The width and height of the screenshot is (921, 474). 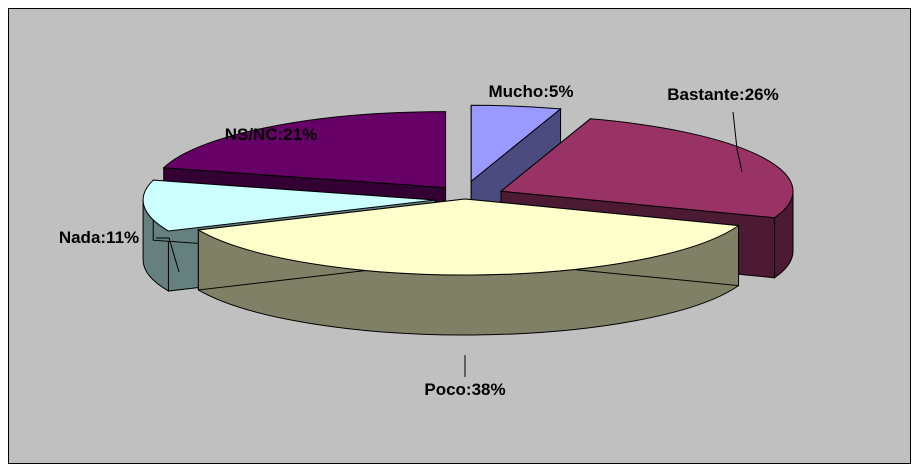 What do you see at coordinates (271, 134) in the screenshot?
I see `slice-label-ns-nc: NS/NC:21%` at bounding box center [271, 134].